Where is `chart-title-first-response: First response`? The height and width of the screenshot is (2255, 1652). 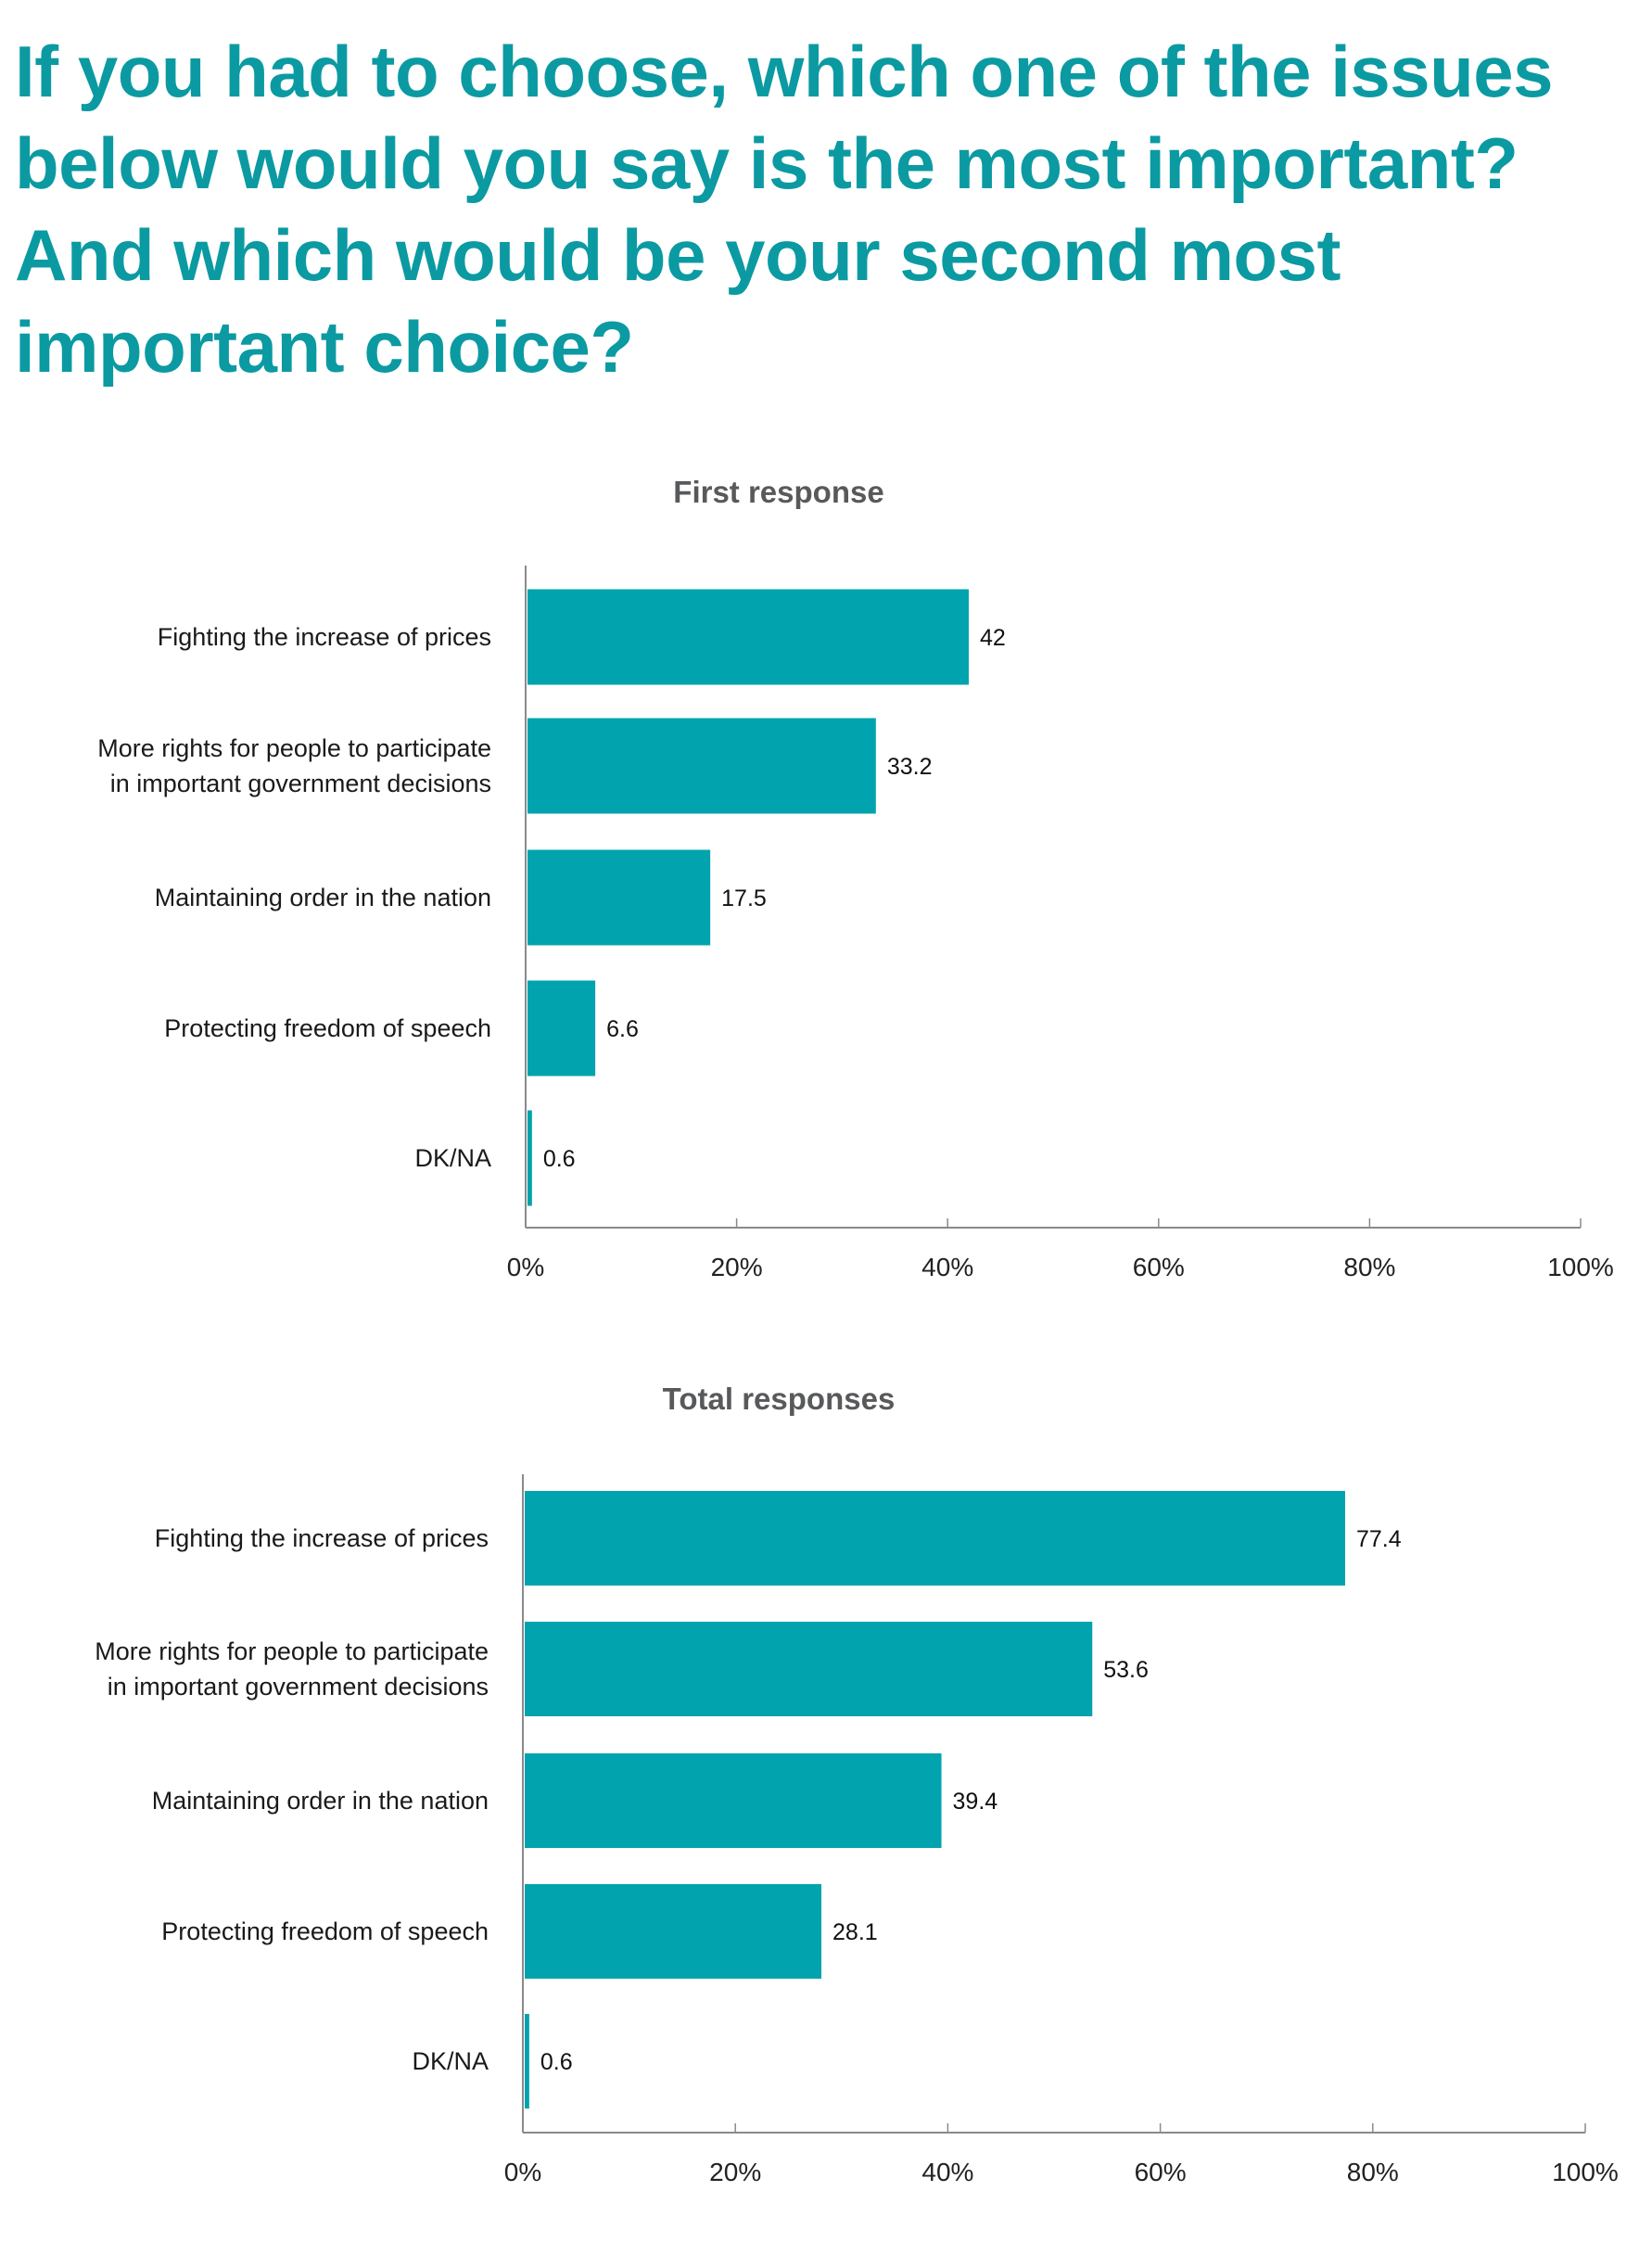
chart-title-first-response: First response is located at coordinates (778, 492).